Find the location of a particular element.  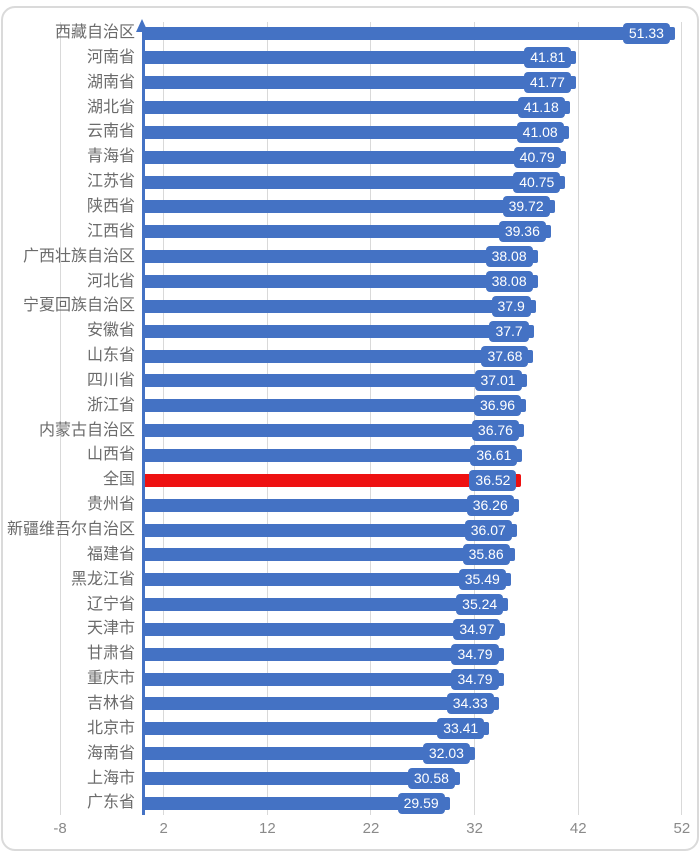

category-label: 内蒙古自治区 is located at coordinates (86, 430).